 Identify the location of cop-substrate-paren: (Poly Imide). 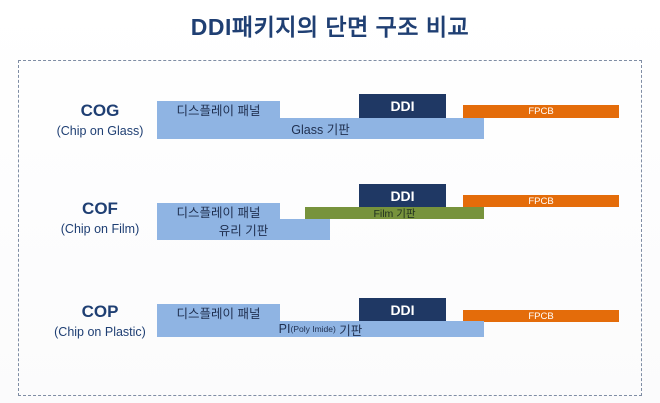
(313, 329).